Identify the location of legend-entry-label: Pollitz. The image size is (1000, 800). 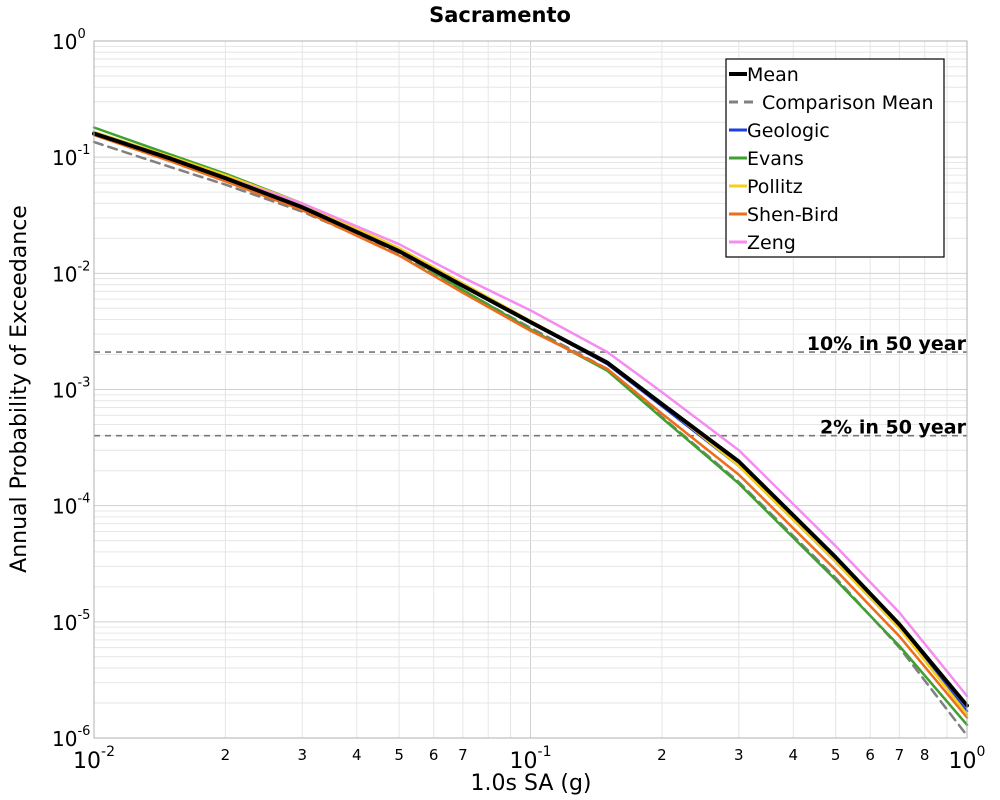
(775, 187).